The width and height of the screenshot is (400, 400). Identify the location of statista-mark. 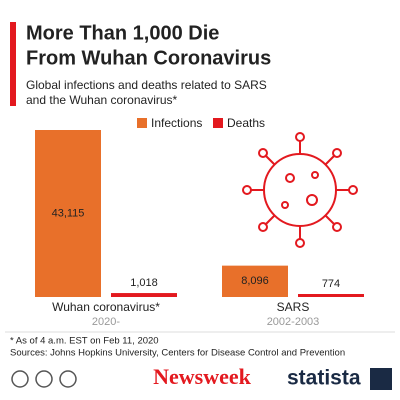
(381, 379).